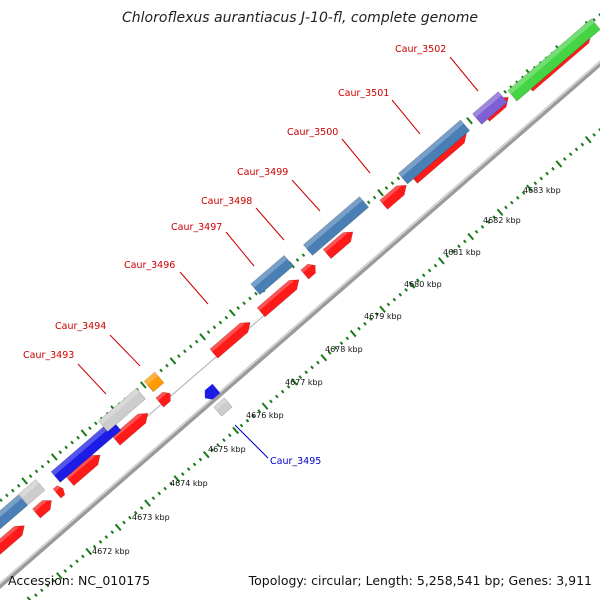 Image resolution: width=600 pixels, height=600 pixels. Describe the element at coordinates (39, 506) in the screenshot. I see `forward-cds-2-shine` at that location.